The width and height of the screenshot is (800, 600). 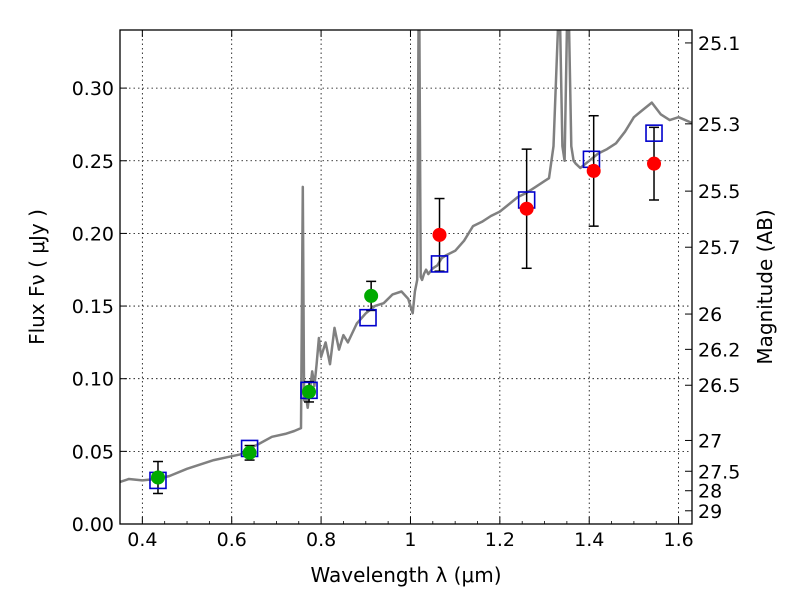 I want to click on y2-tick-label: 25.1, so click(x=719, y=44).